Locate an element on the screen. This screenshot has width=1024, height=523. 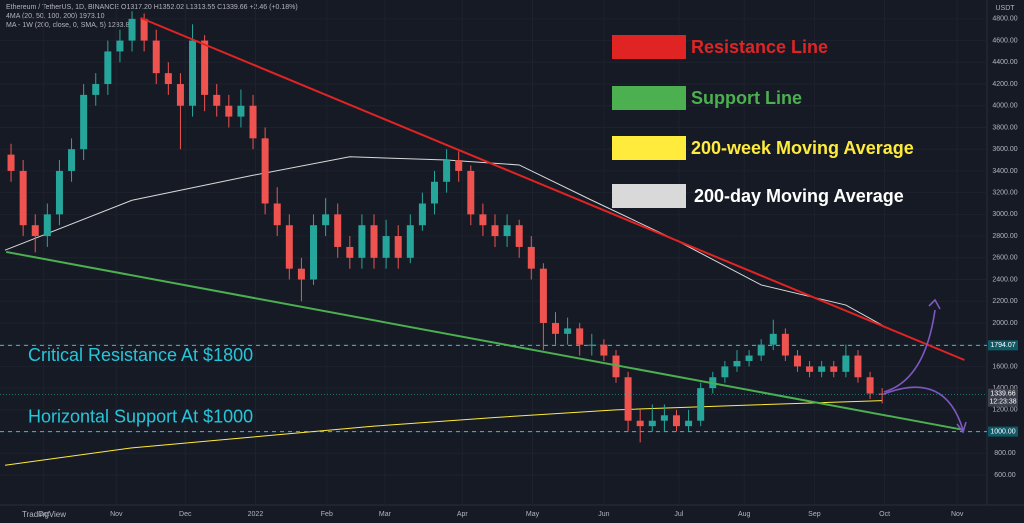
x-tick-label: Apr is located at coordinates (463, 514).